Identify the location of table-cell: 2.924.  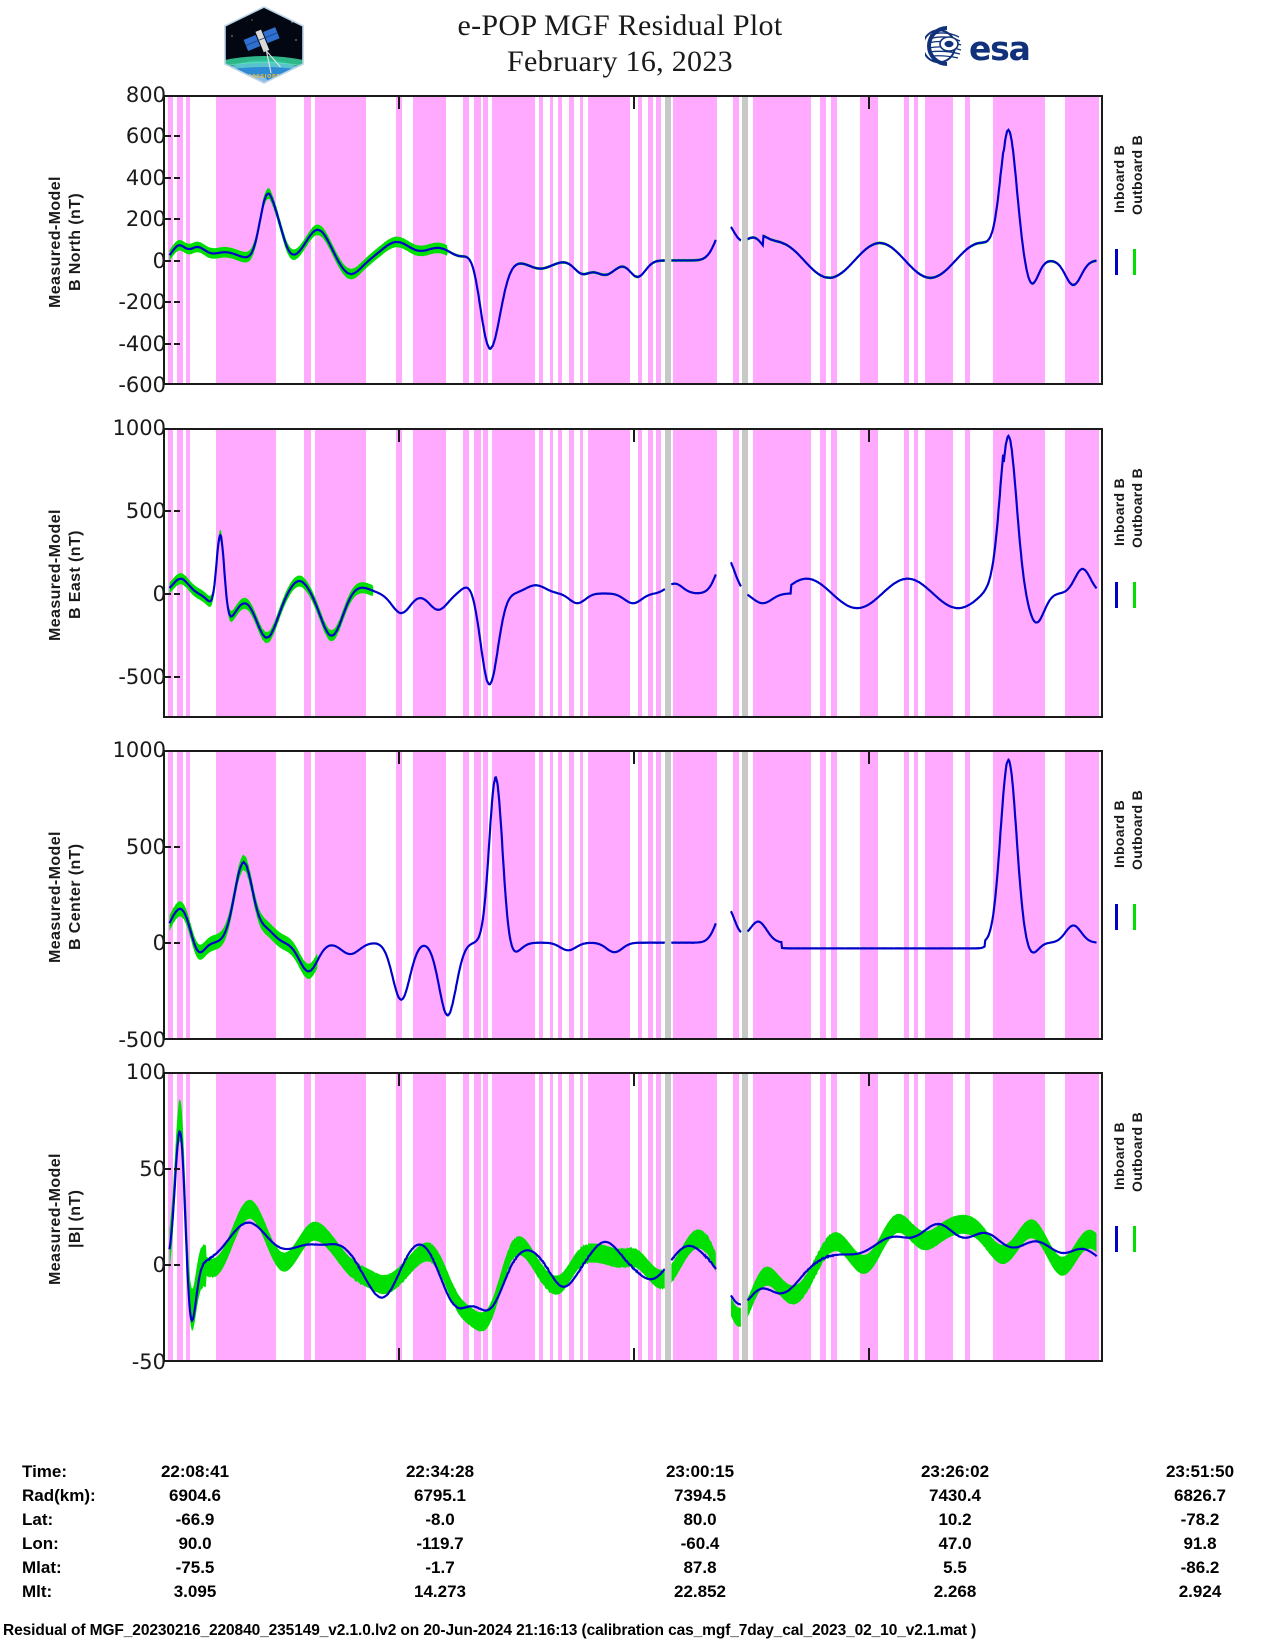
(1200, 1591).